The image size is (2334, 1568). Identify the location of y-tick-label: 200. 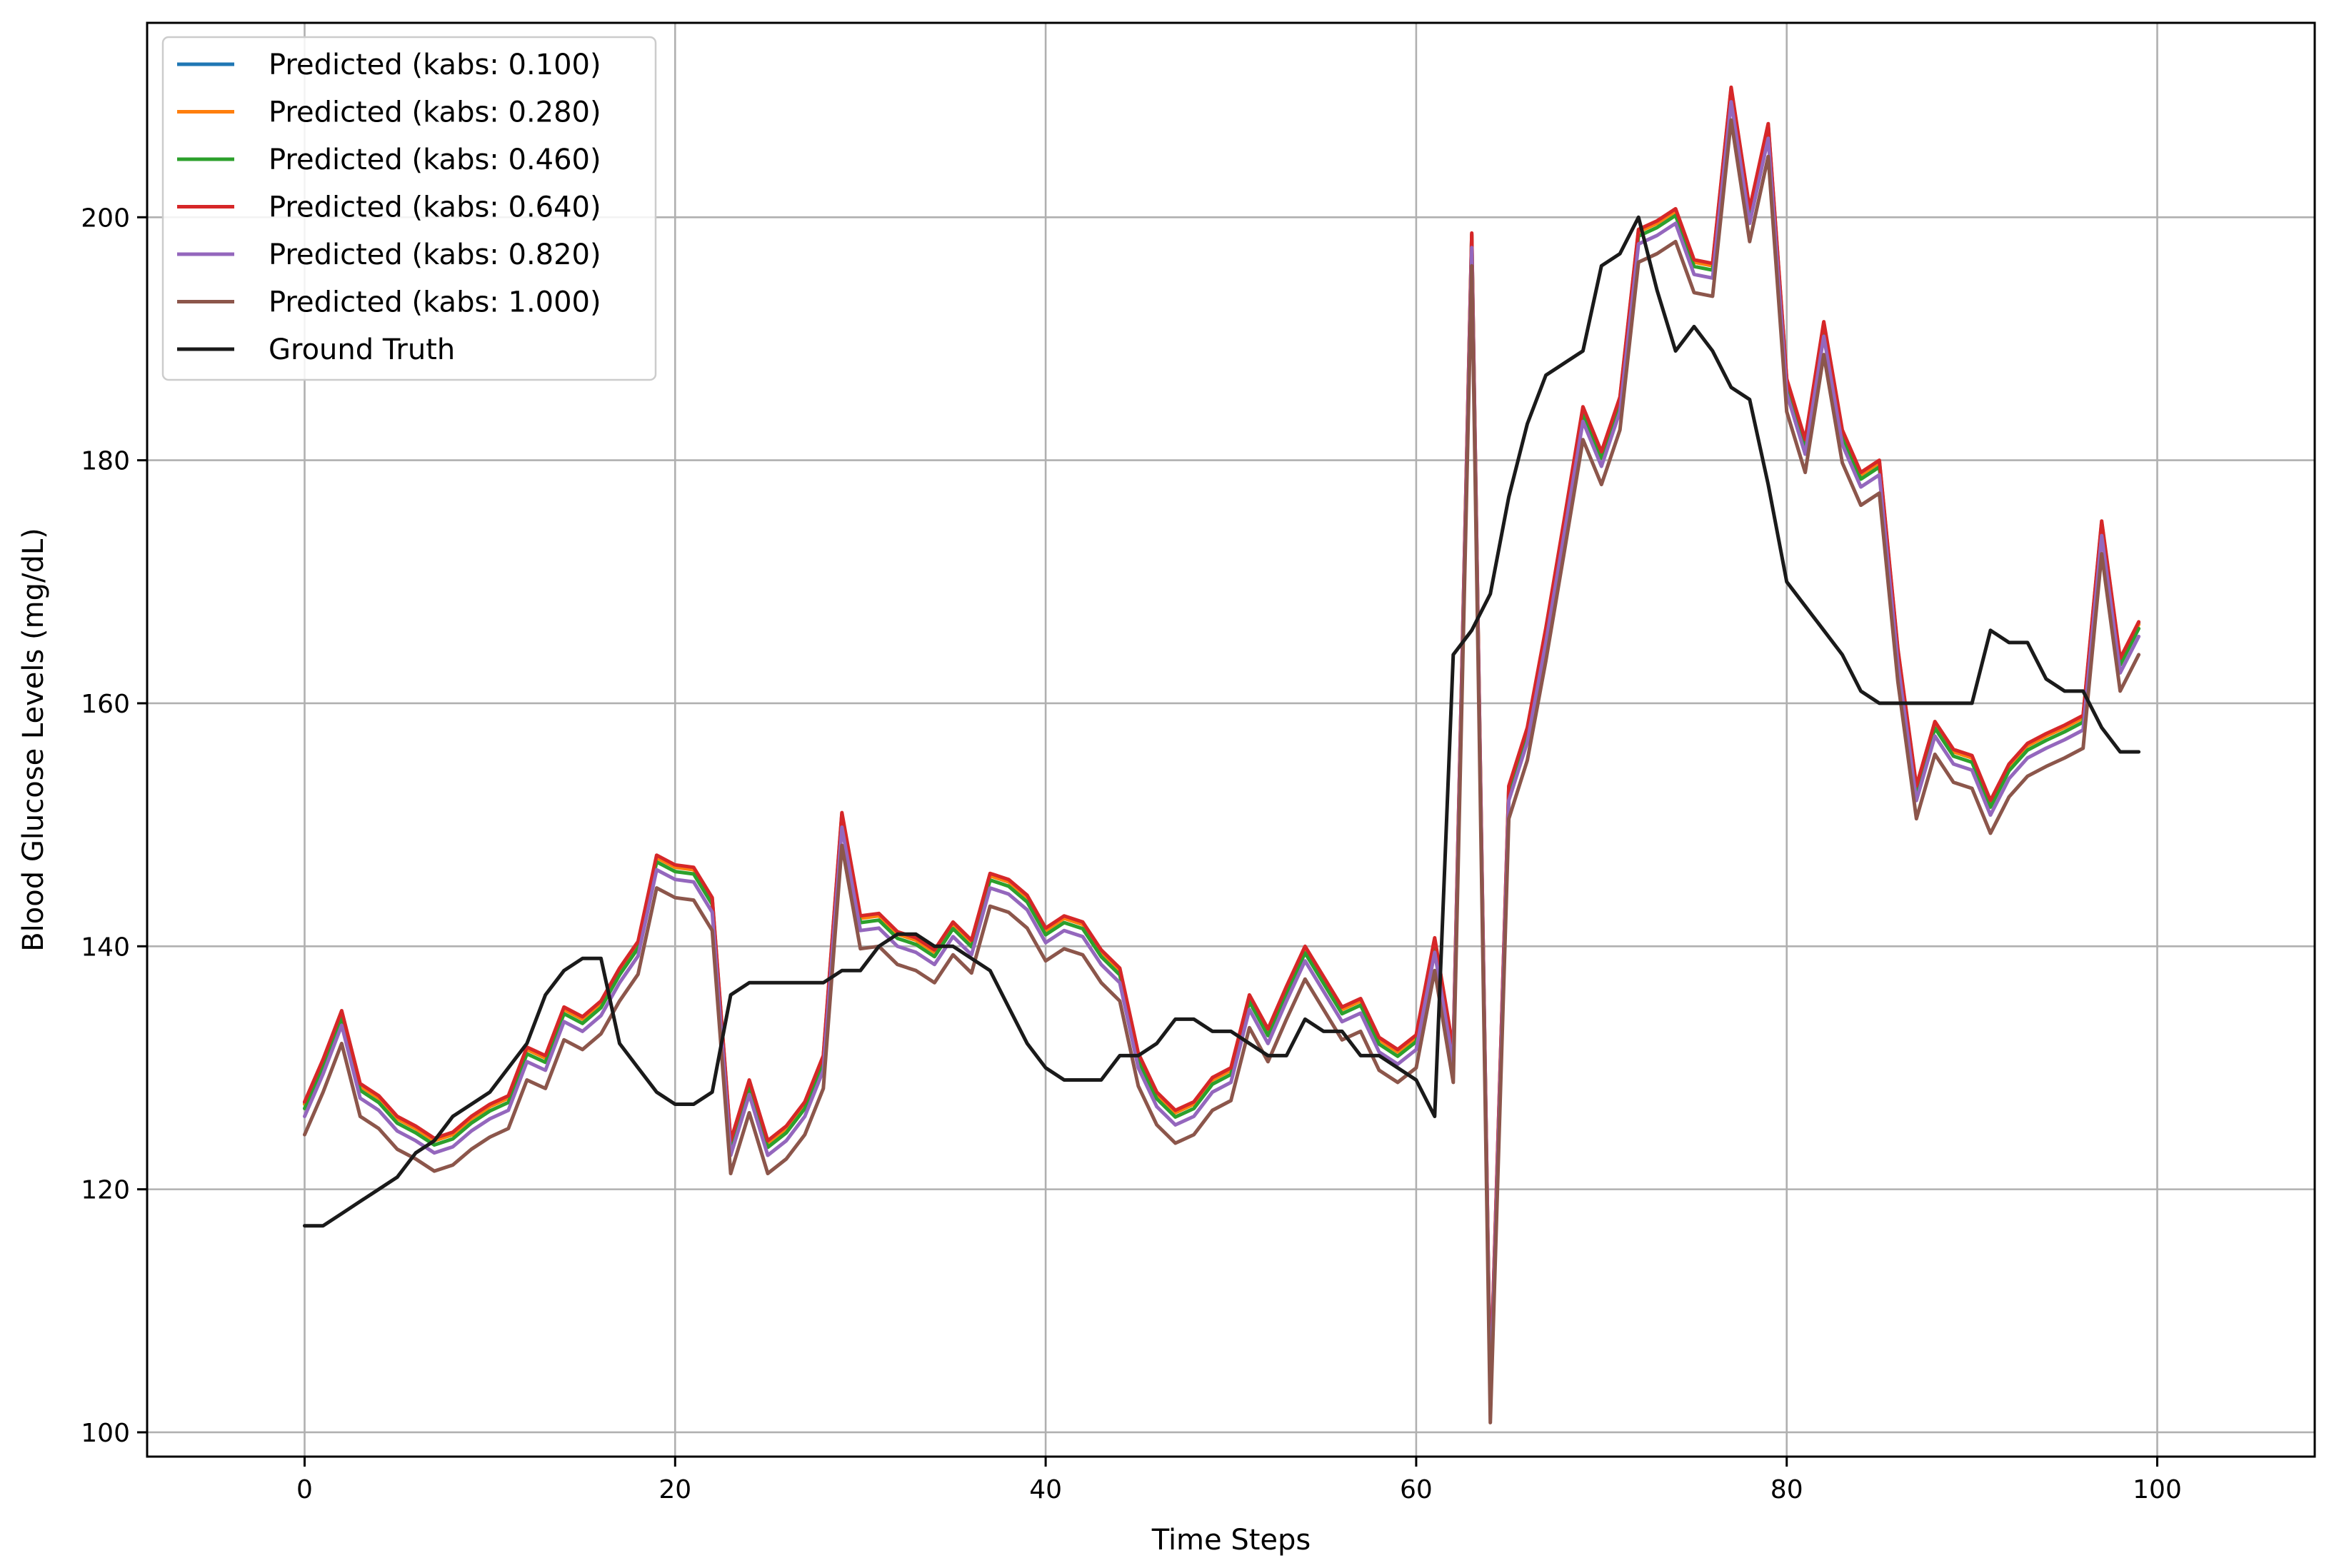
(105, 218).